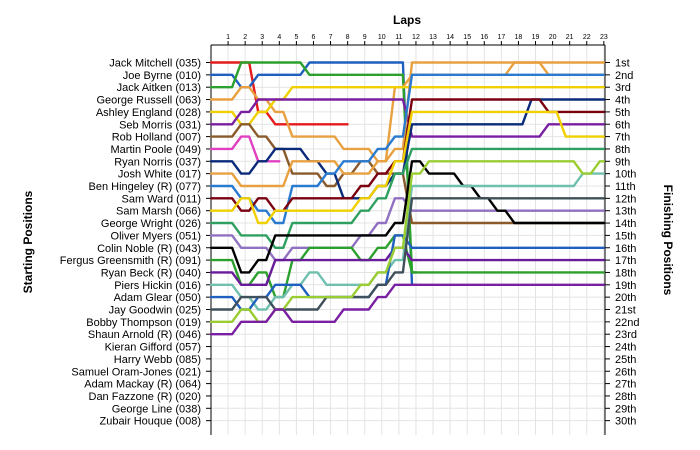  I want to click on lap-tick-labels: 1 2 3 4 5 6 7 8 9 10 11 12 13 14 15 16 17 18 19 20 21 22 23, so click(417, 37).